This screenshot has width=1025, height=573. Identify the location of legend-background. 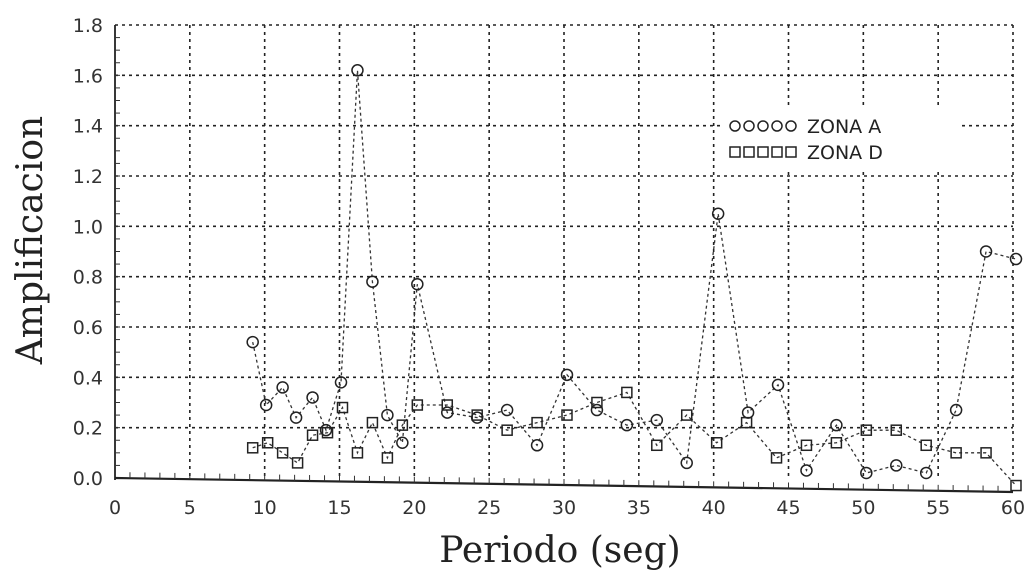
(842, 138).